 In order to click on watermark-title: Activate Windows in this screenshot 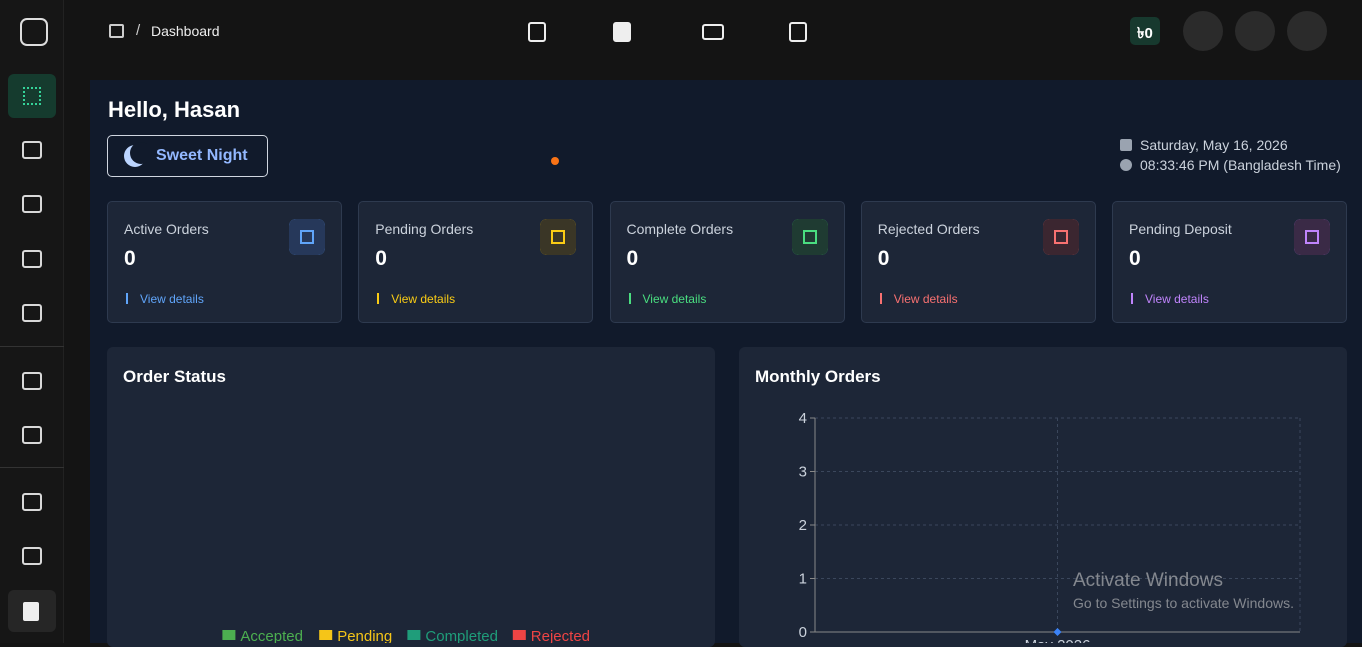, I will do `click(1148, 580)`.